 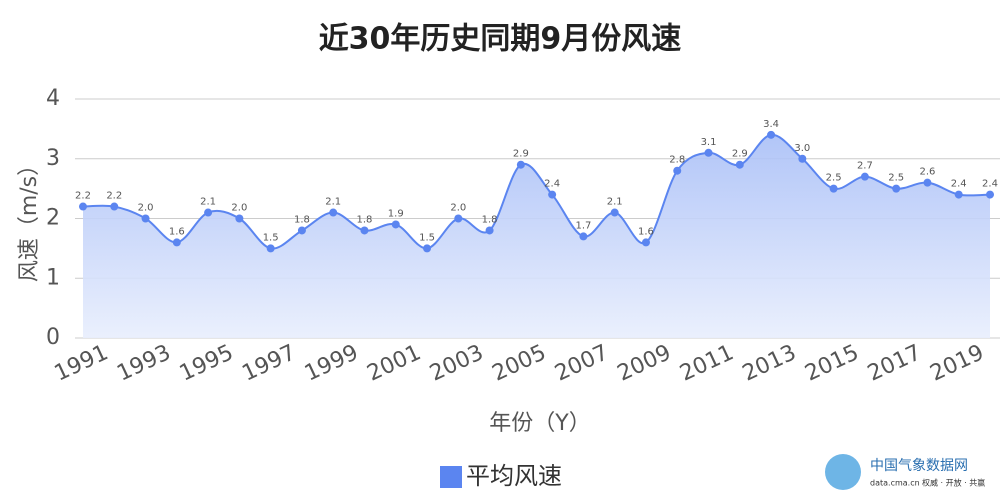 I want to click on value-label: 1.7, so click(x=583, y=225).